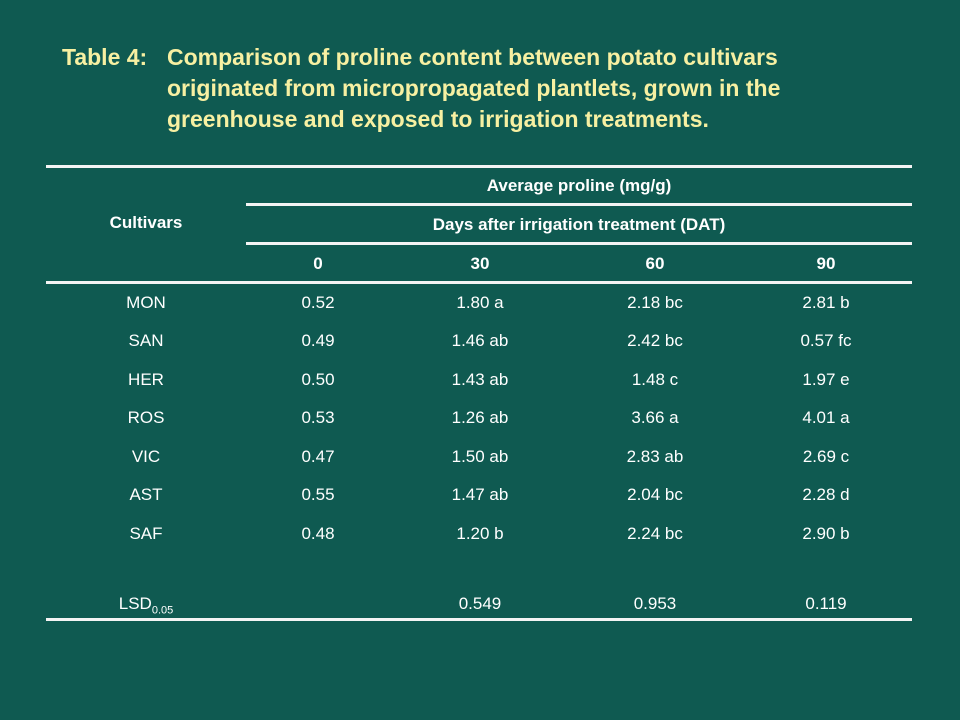 The height and width of the screenshot is (720, 960). I want to click on row-ast-dat-0: 0.55, so click(318, 494).